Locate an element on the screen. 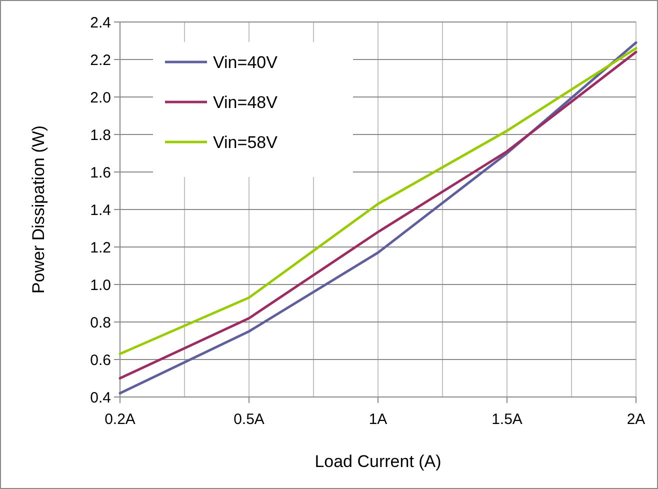  x-axis-title: Load Current (A) is located at coordinates (378, 461).